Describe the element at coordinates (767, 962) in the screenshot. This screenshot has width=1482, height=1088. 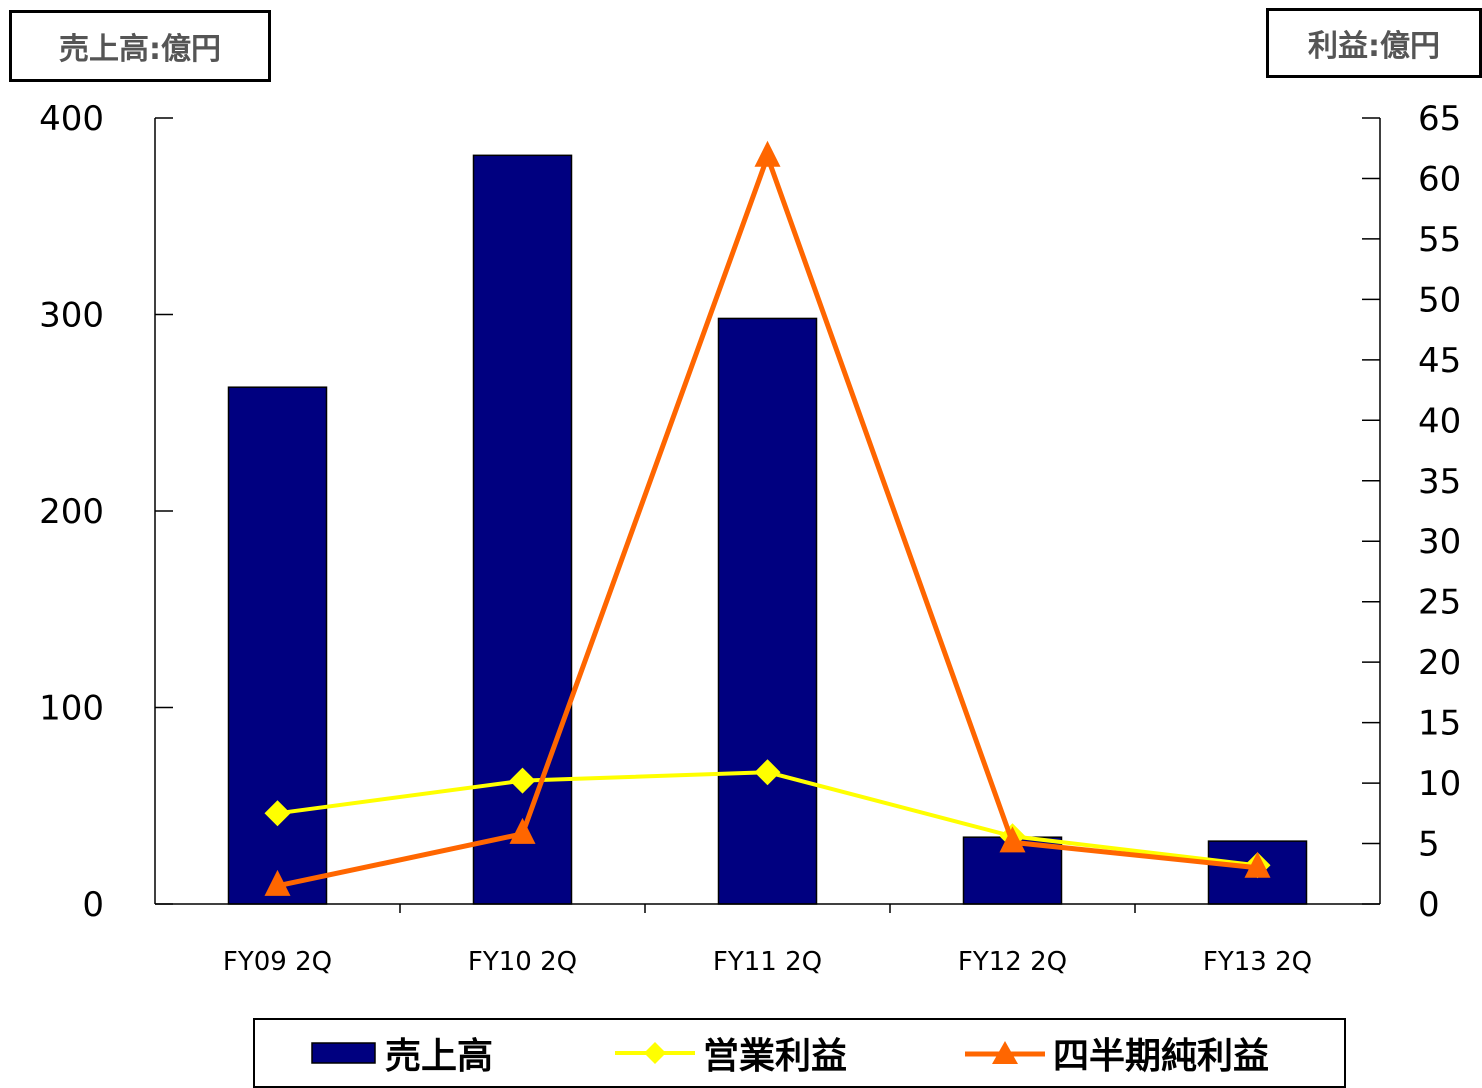
I see `x-axis-category-label: FY11 2Q` at that location.